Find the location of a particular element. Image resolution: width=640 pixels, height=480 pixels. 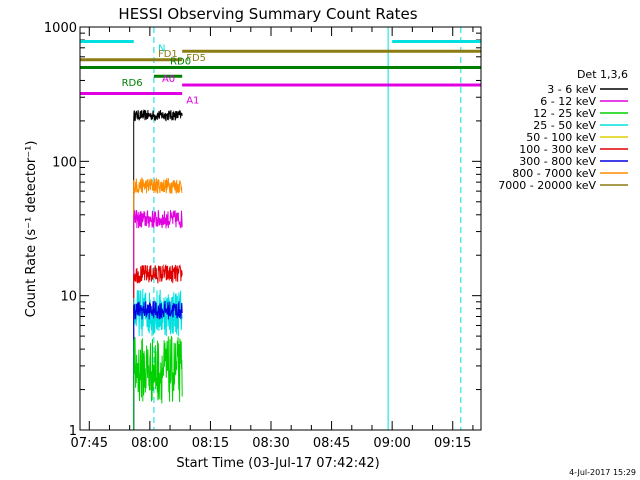

legend-label: 50 - 100 keV is located at coordinates (561, 137).